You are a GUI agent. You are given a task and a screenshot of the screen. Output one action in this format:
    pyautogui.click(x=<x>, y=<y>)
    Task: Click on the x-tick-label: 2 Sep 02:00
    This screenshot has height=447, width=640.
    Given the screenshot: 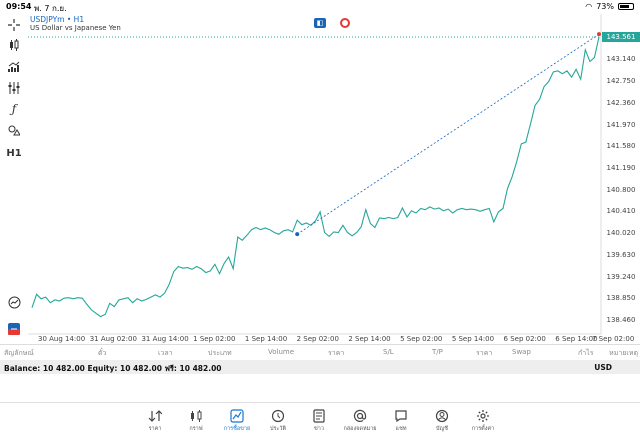 What is the action you would take?
    pyautogui.click(x=317, y=339)
    